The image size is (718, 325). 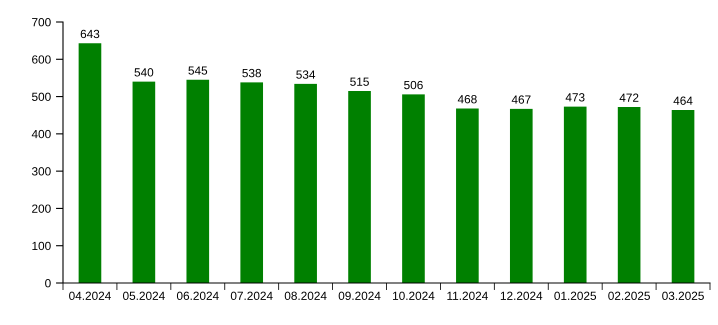 I want to click on x-tick-label: 07.2024, so click(x=251, y=296).